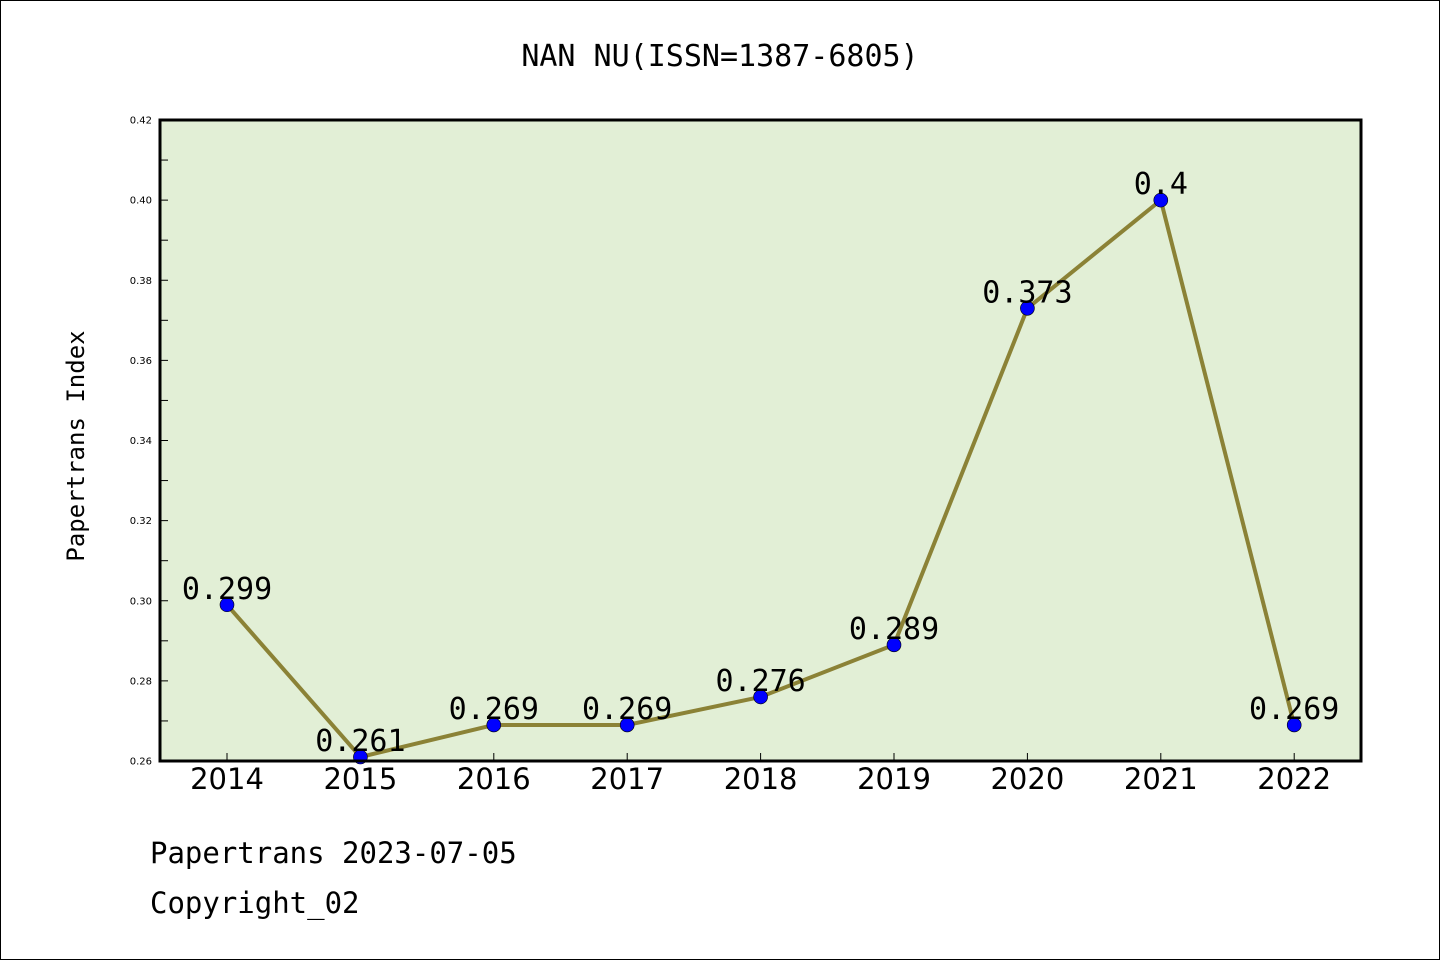 The width and height of the screenshot is (1440, 960). I want to click on x-tick-label: 2017, so click(627, 779).